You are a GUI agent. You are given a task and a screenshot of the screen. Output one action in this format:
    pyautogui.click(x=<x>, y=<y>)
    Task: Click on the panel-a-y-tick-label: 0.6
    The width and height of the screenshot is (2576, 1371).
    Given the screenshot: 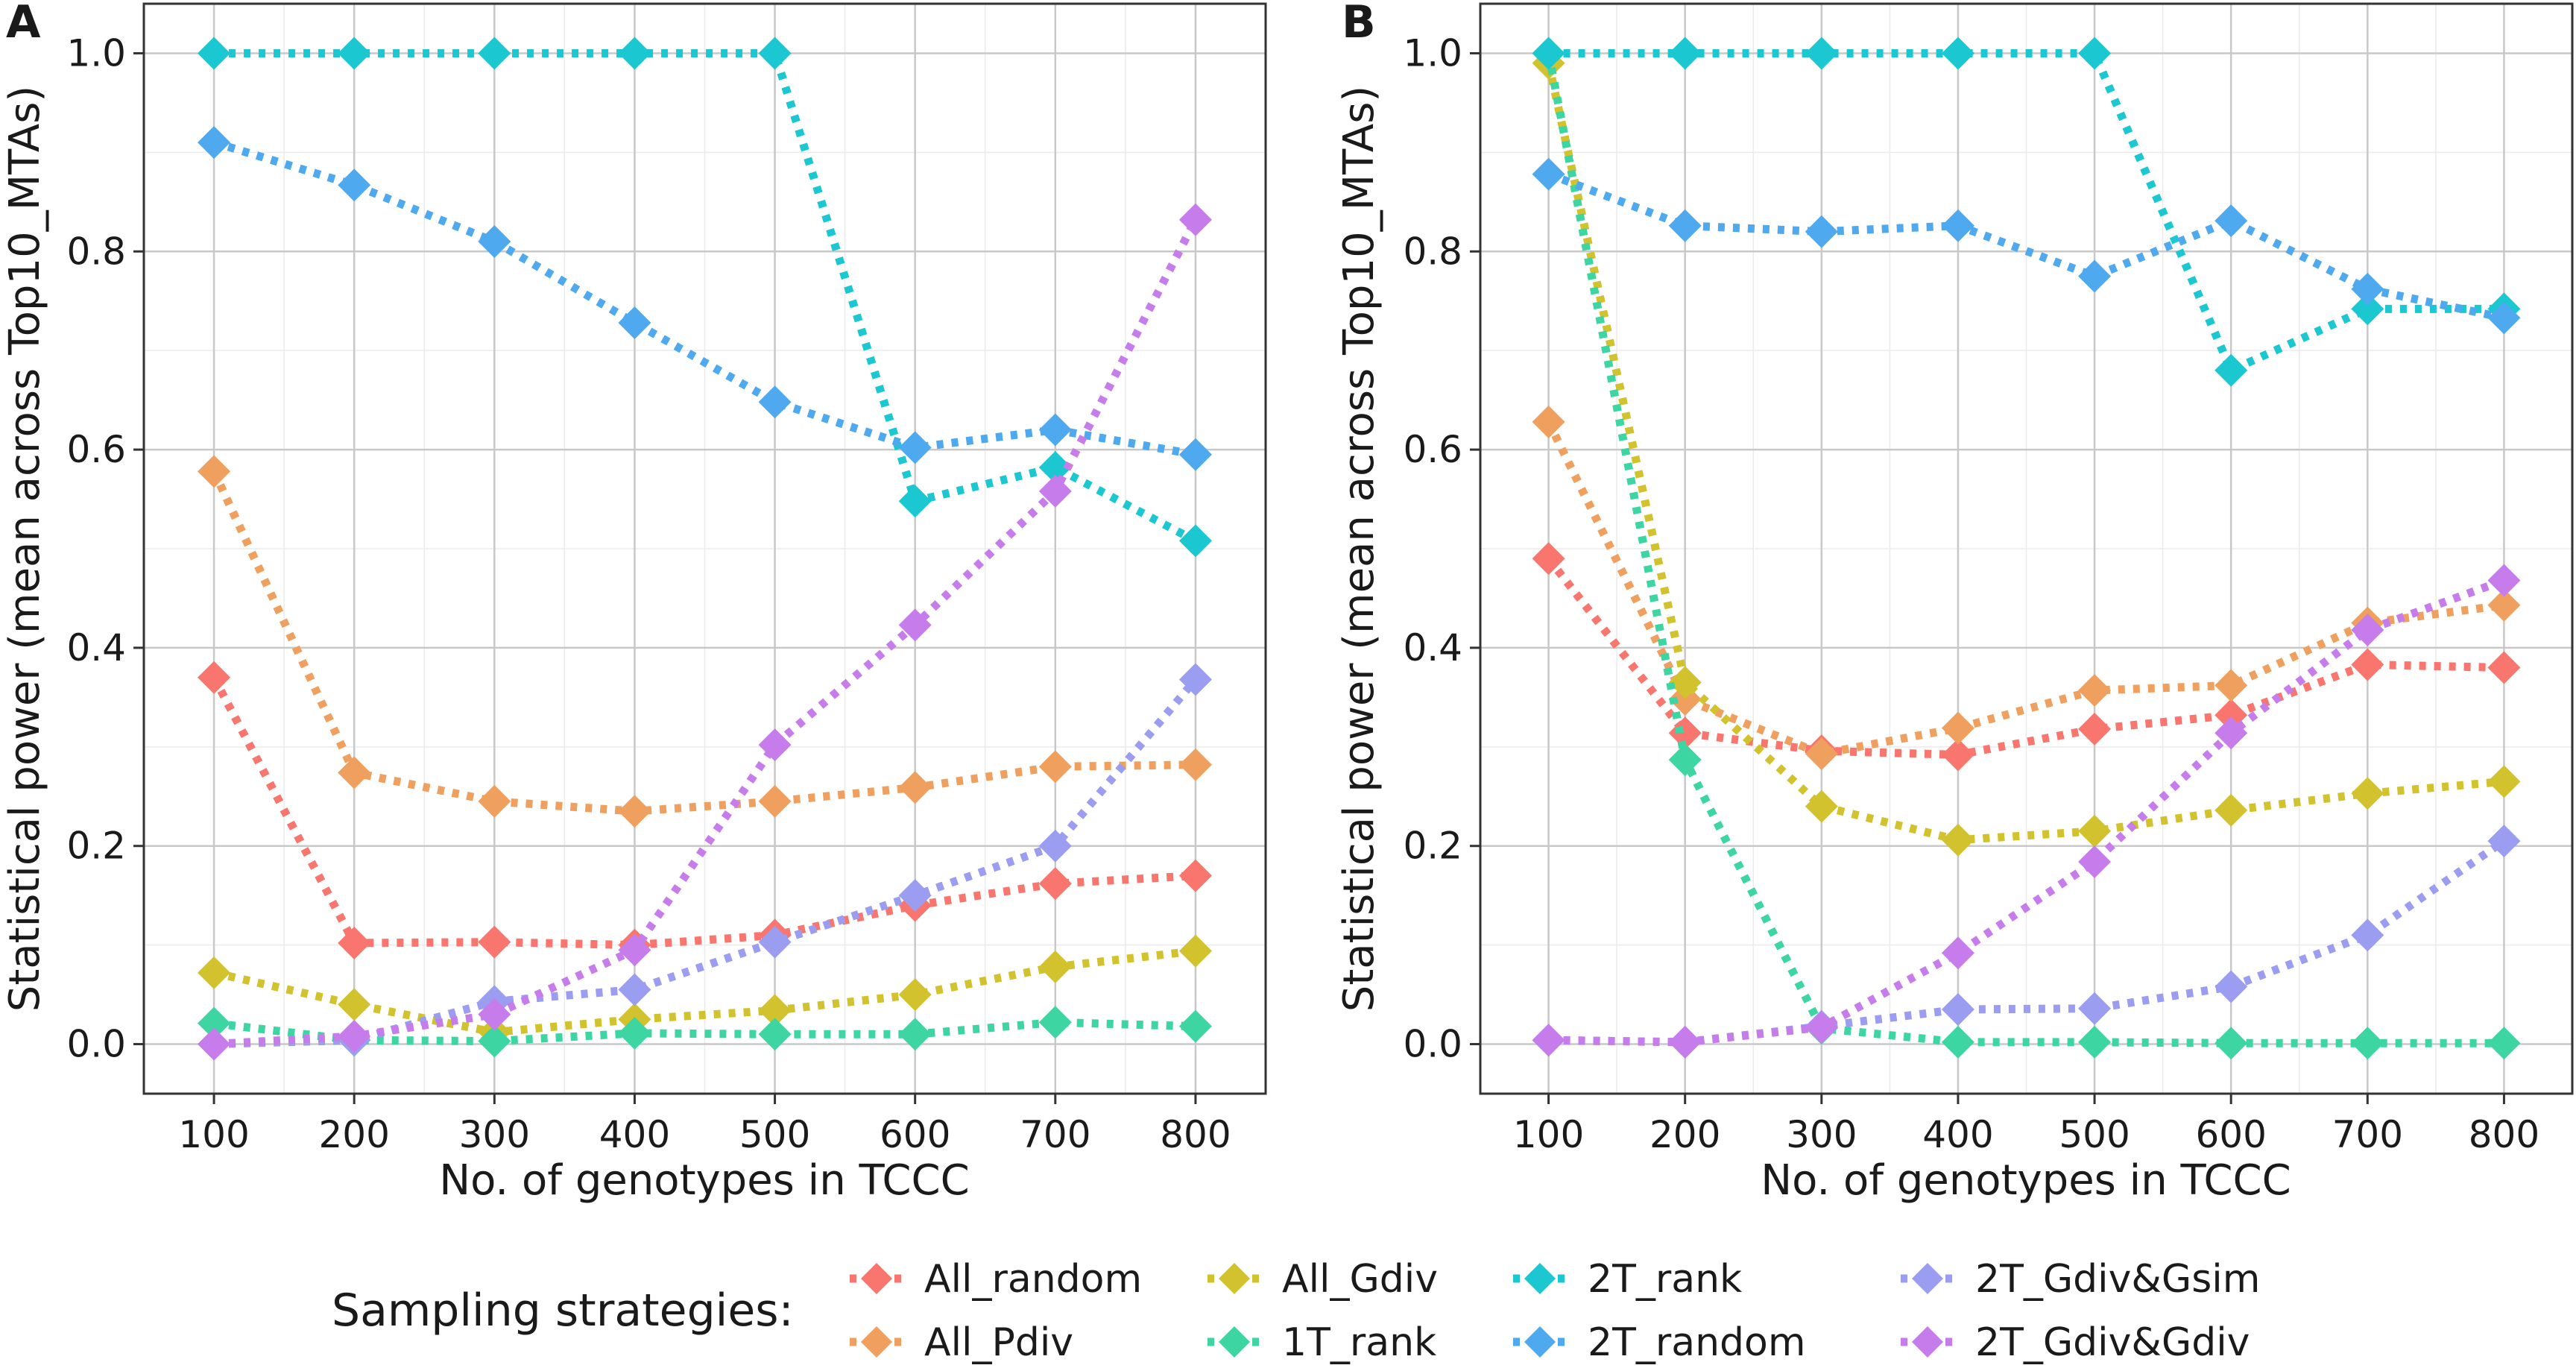 What is the action you would take?
    pyautogui.click(x=96, y=449)
    